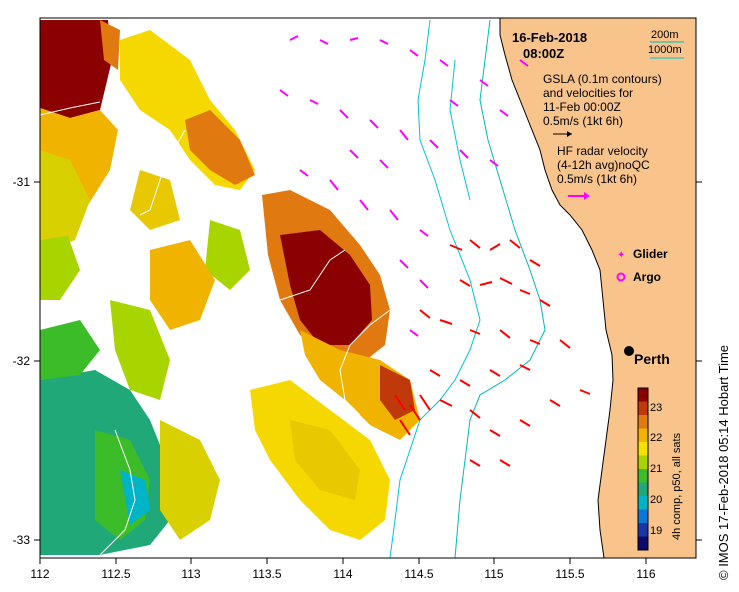 This screenshot has height=592, width=739. I want to click on colorbar-frame, so click(643, 469).